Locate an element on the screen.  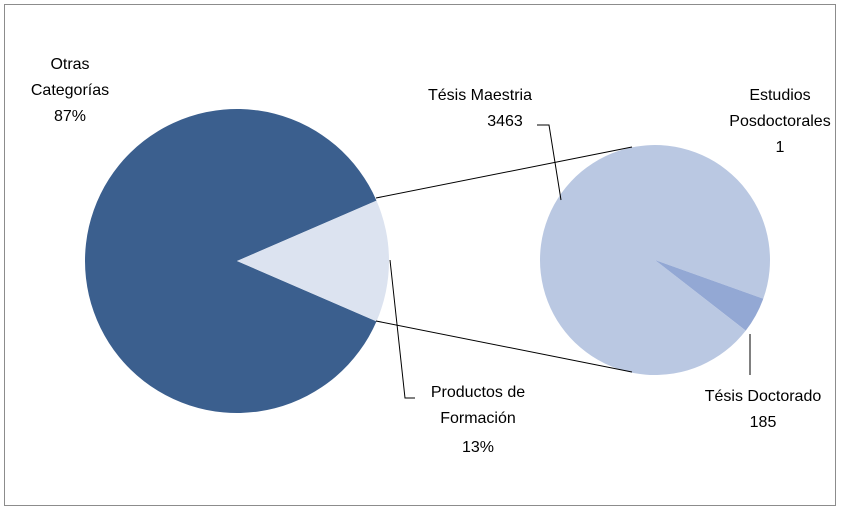
label: Tésis Maestria 3463 is located at coordinates (480, 109).